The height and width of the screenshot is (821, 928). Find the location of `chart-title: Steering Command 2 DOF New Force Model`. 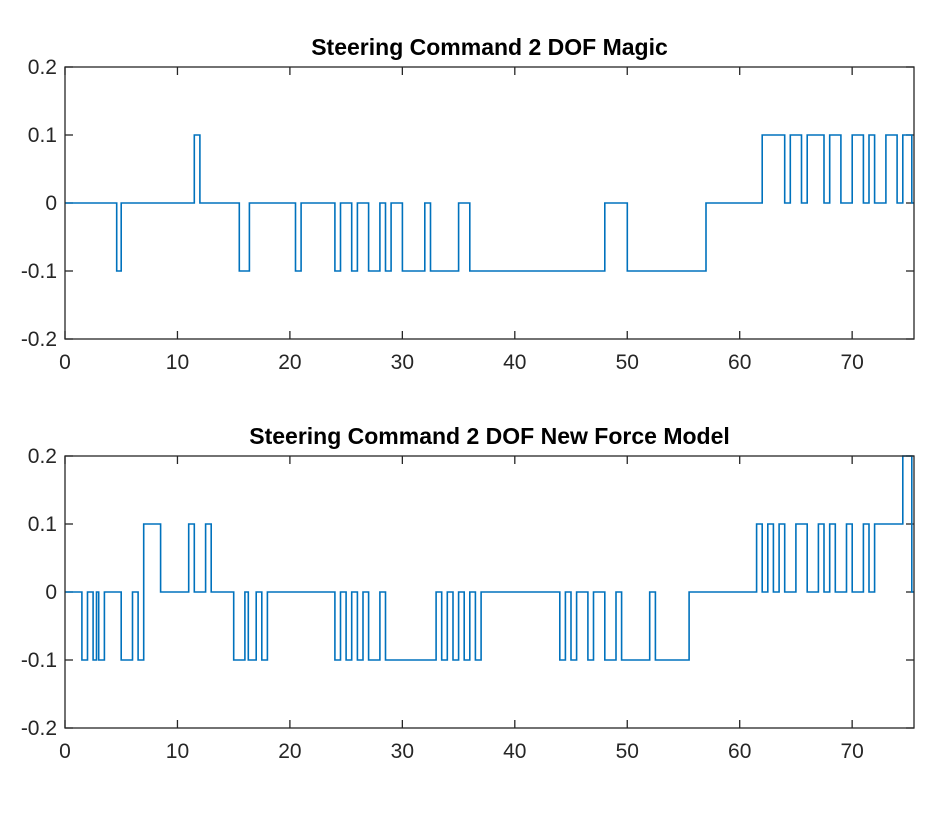

chart-title: Steering Command 2 DOF New Force Model is located at coordinates (489, 436).